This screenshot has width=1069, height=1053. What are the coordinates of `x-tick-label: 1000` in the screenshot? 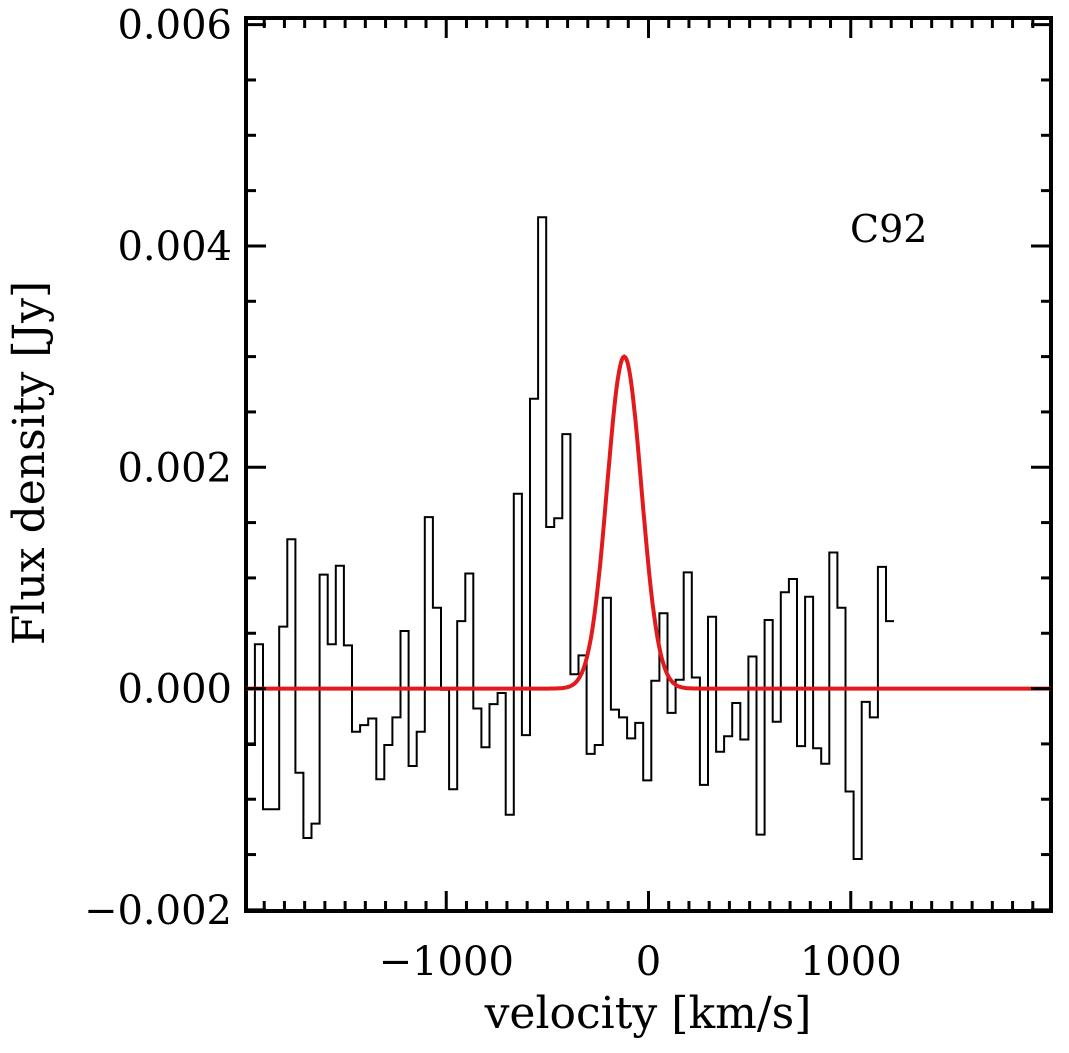 It's located at (851, 962).